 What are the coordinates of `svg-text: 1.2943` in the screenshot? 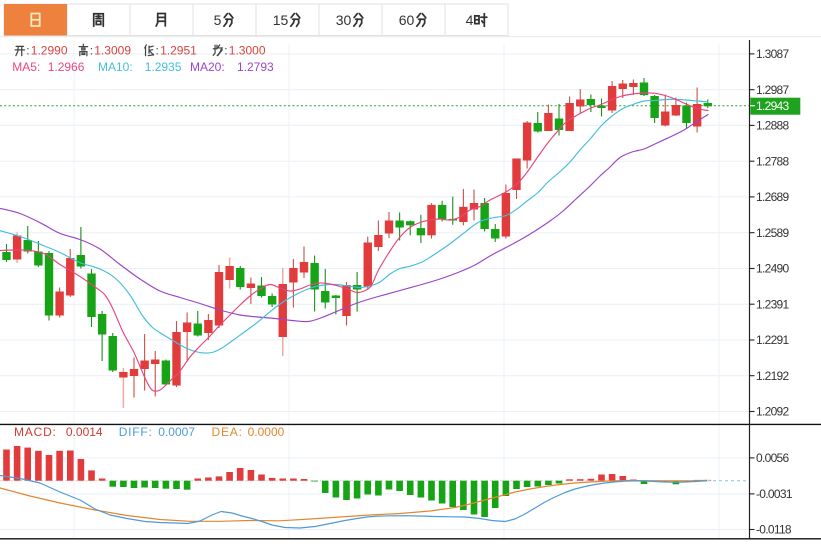 It's located at (773, 106).